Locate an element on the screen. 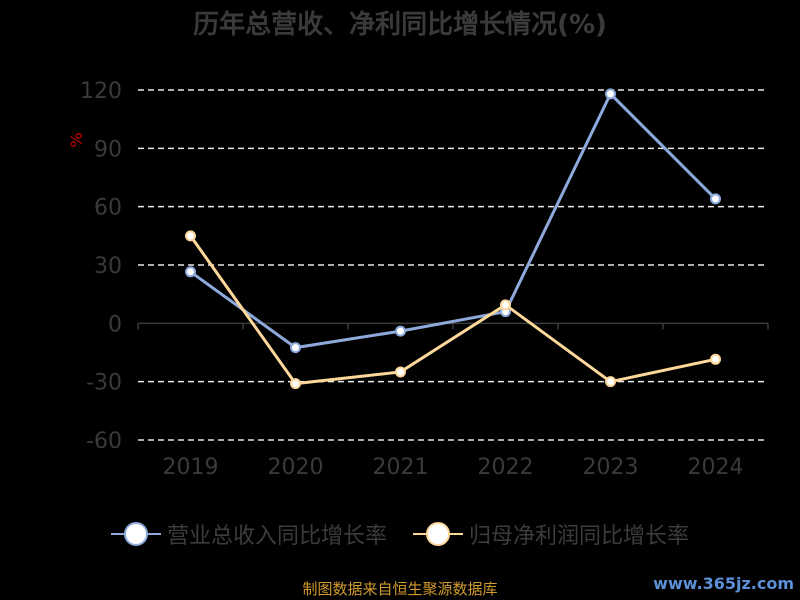  chart-title: 历年总营收、净利同比增长情况(%) is located at coordinates (400, 25).